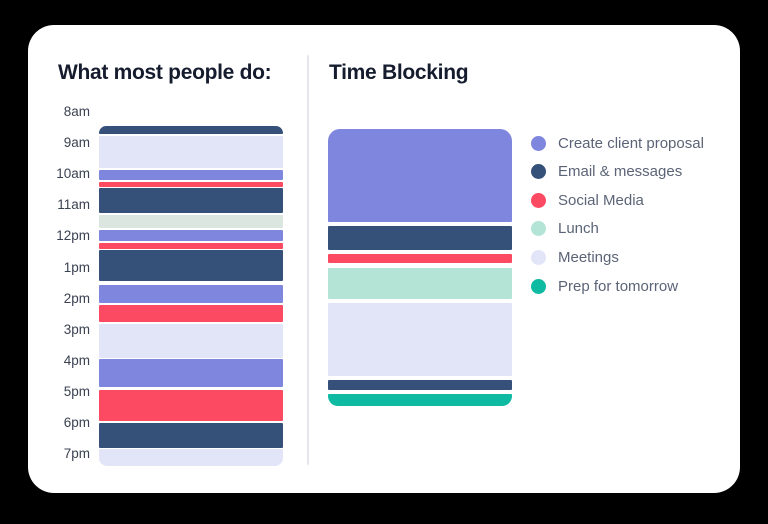 Image resolution: width=768 pixels, height=524 pixels. Describe the element at coordinates (420, 283) in the screenshot. I see `schedule-block-lunch` at that location.